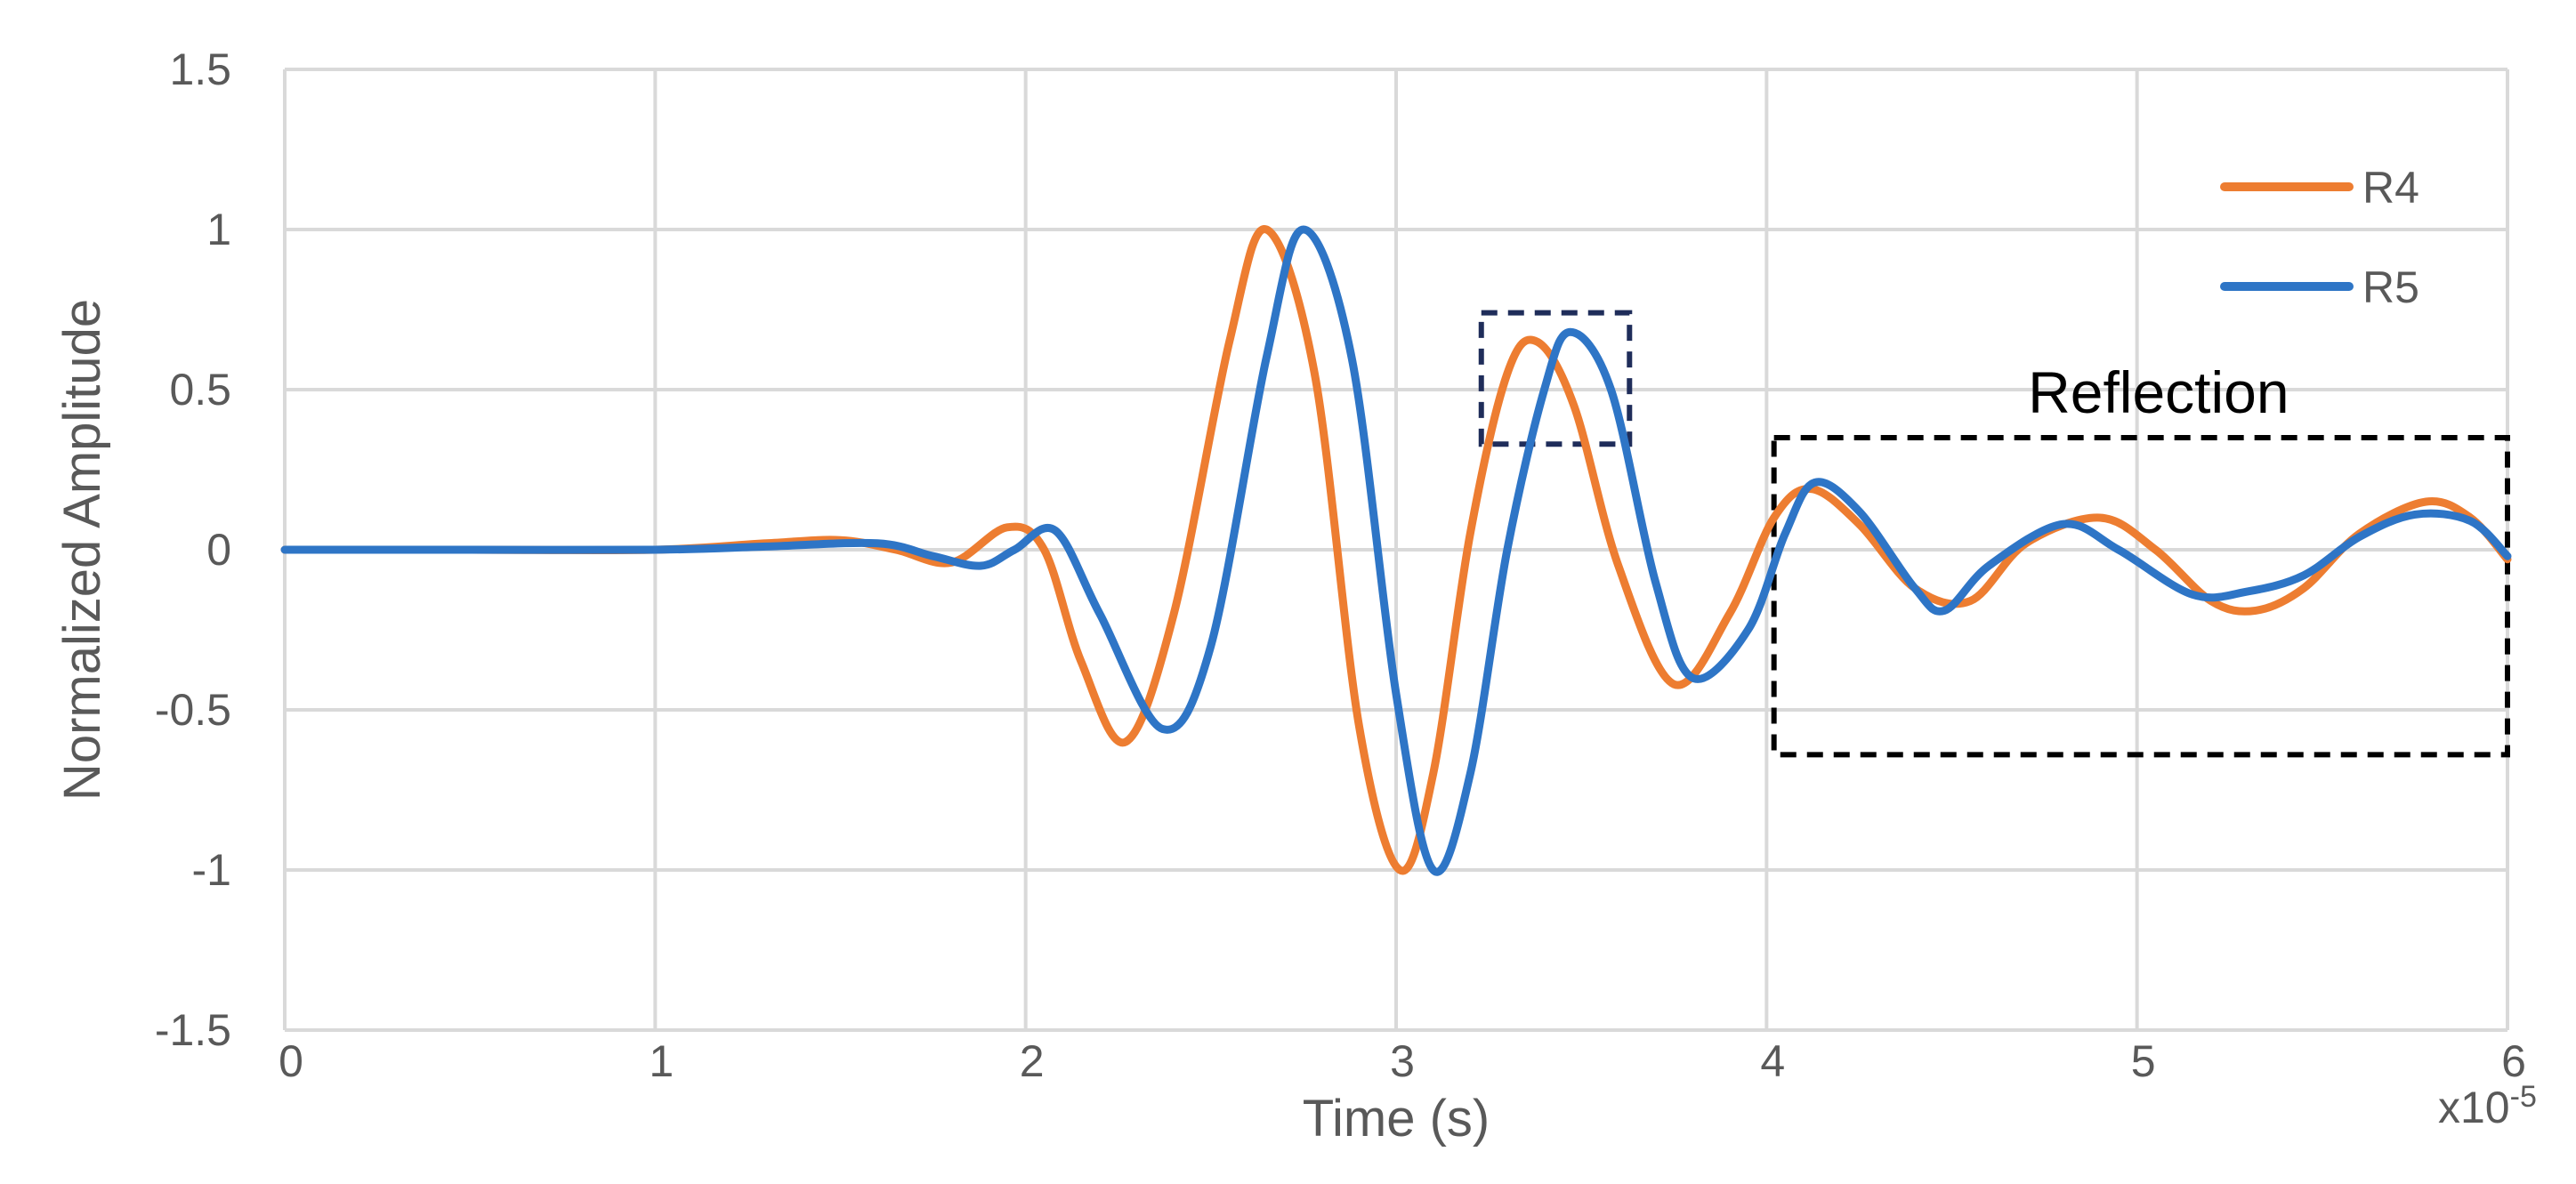  What do you see at coordinates (2513, 1061) in the screenshot?
I see `x-tick-label: 6` at bounding box center [2513, 1061].